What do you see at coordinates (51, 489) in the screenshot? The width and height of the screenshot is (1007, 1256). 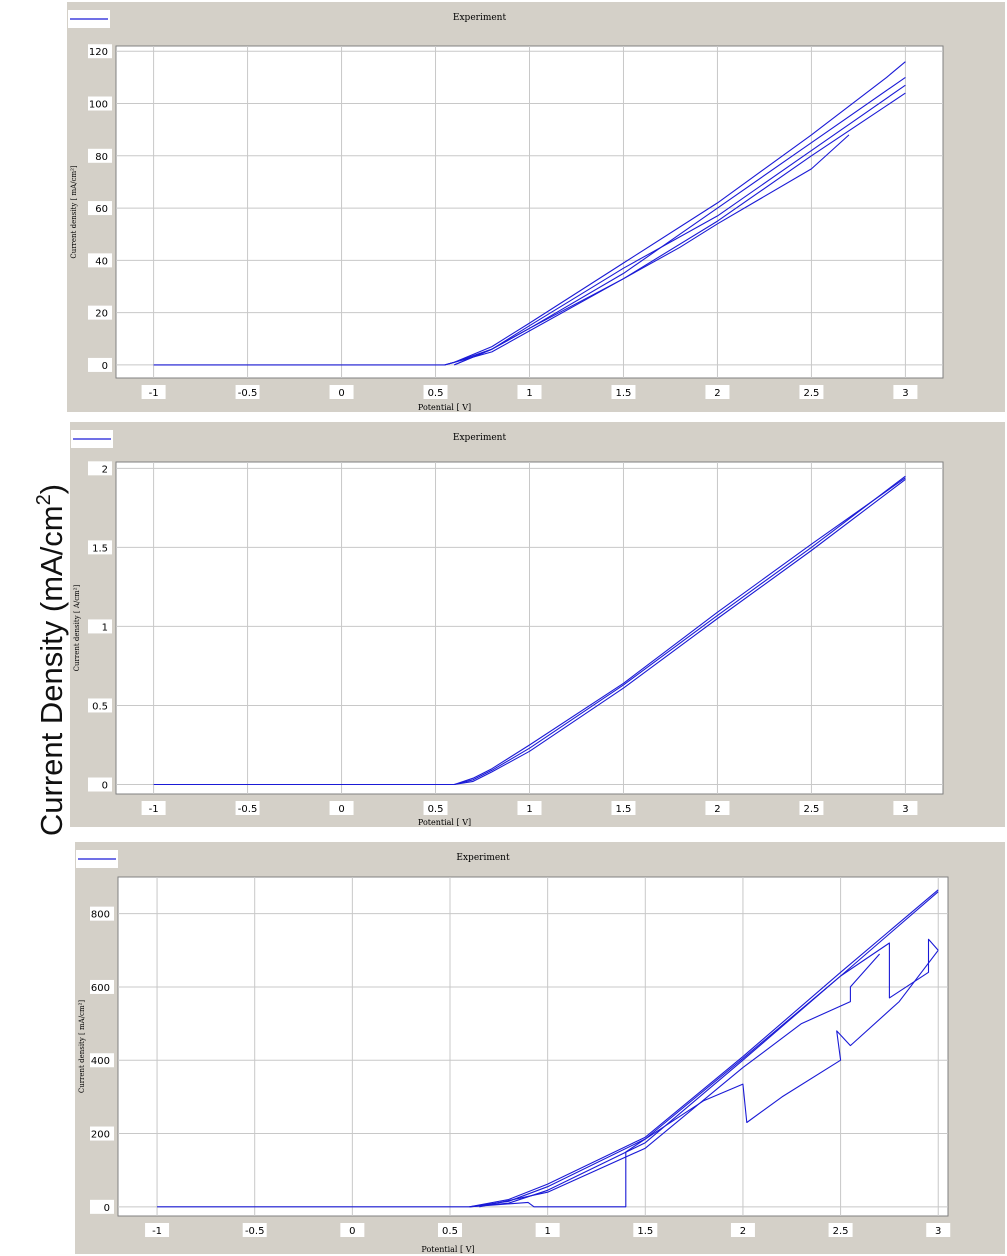 I see `shared-y-axis-label-close: )` at bounding box center [51, 489].